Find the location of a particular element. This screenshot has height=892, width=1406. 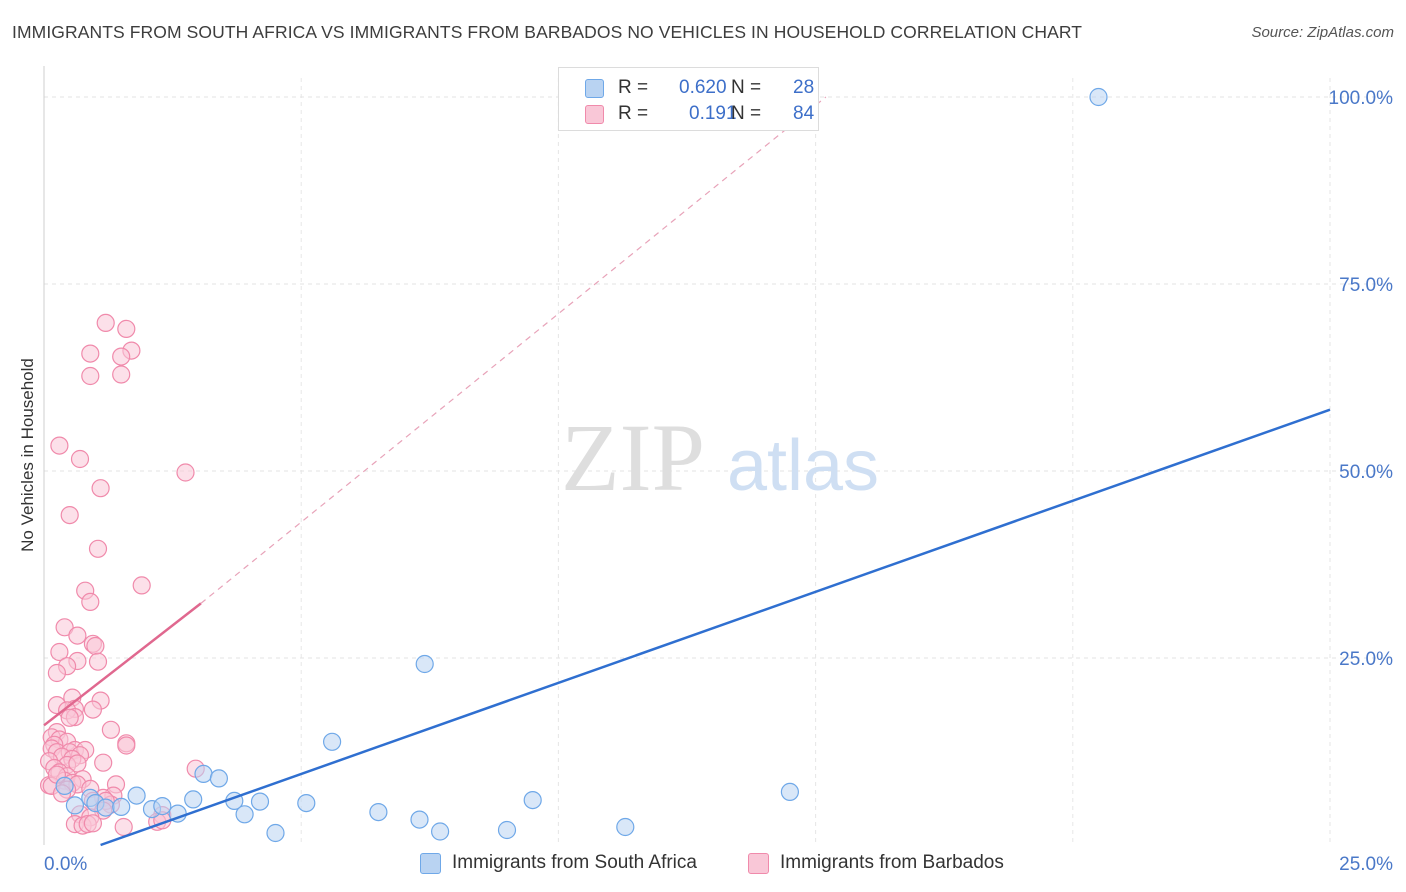

y-tick-label: 25.0% is located at coordinates (1366, 659).